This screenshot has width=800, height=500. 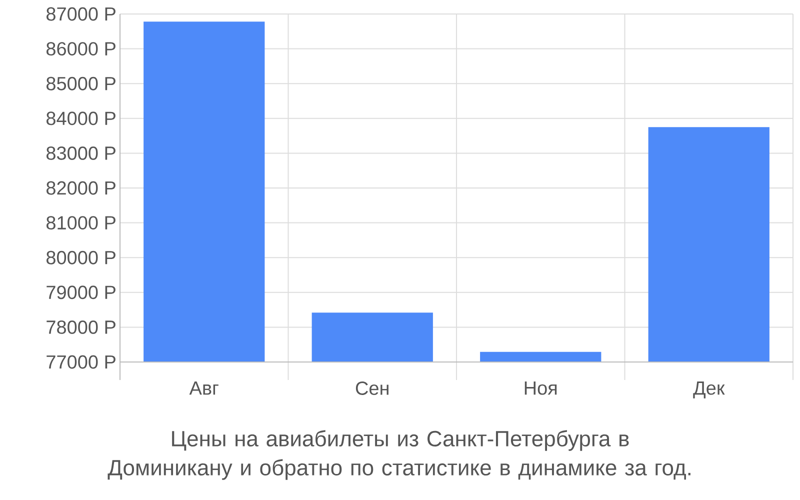 I want to click on y-tick-label: 77000 Р, so click(x=81, y=362).